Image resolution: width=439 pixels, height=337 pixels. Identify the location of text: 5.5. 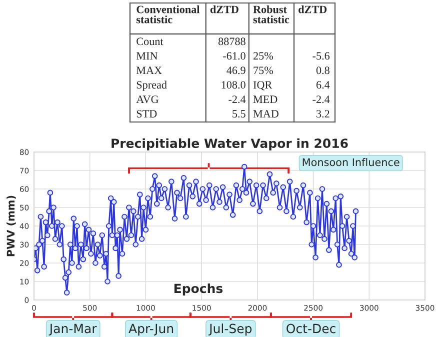
(239, 114).